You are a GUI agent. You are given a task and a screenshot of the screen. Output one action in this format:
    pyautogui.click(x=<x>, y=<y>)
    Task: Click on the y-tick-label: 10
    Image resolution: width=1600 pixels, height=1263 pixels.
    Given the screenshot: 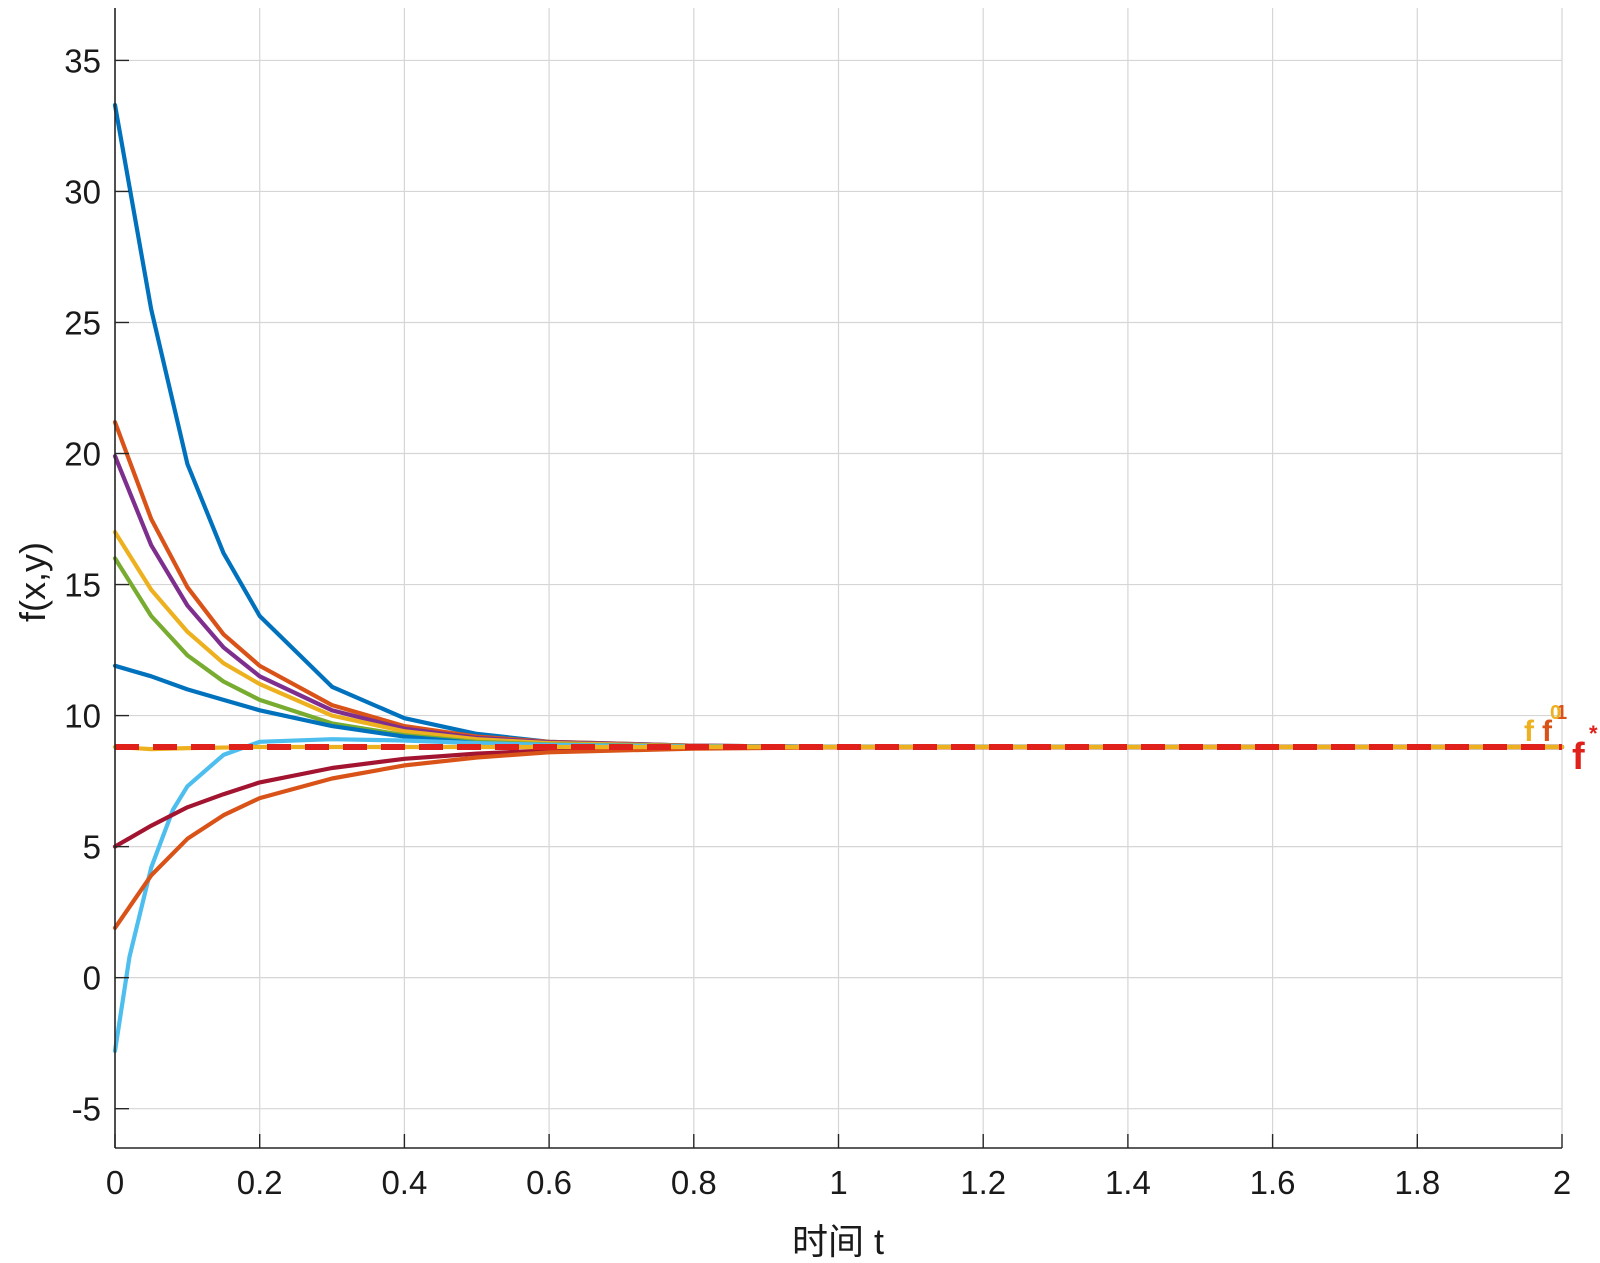 What is the action you would take?
    pyautogui.click(x=82, y=716)
    